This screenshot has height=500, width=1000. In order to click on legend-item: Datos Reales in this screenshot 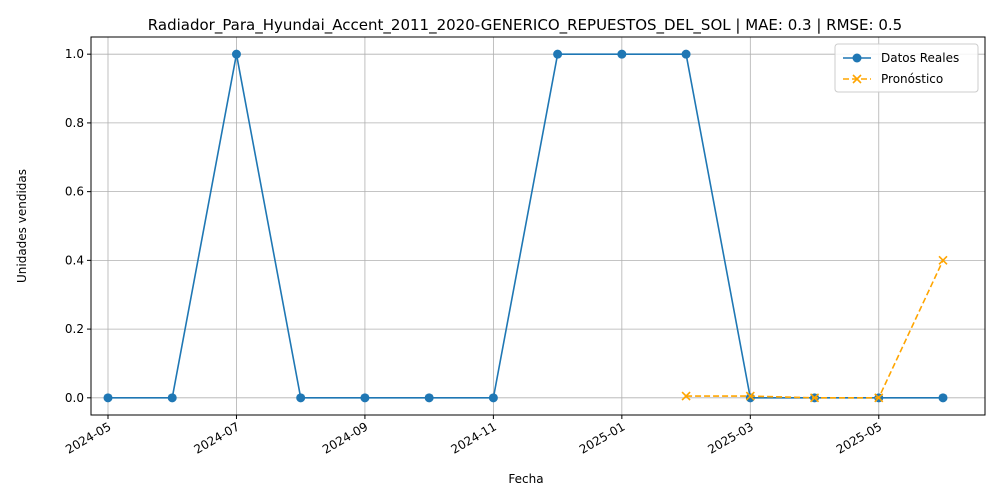, I will do `click(901, 58)`.